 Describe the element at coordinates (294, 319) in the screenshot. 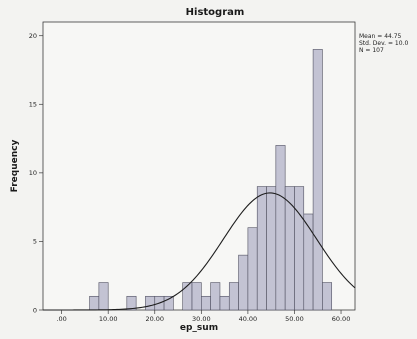

I see `x-tick-label: 50.00` at that location.